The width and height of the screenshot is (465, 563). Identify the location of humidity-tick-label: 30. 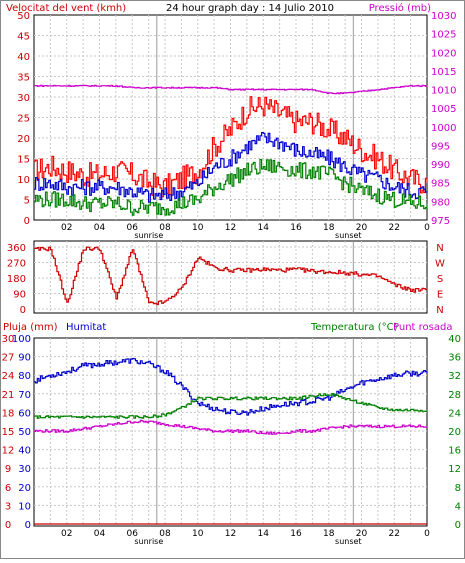
(24, 469).